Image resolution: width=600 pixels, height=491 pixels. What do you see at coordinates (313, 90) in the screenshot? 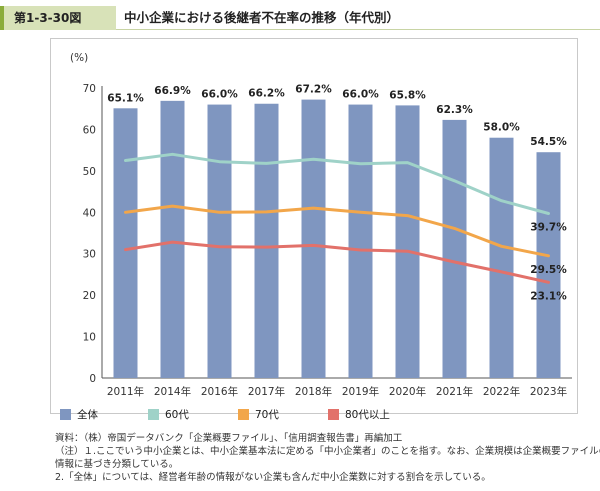
I see `bar-value-label: 67.2%` at bounding box center [313, 90].